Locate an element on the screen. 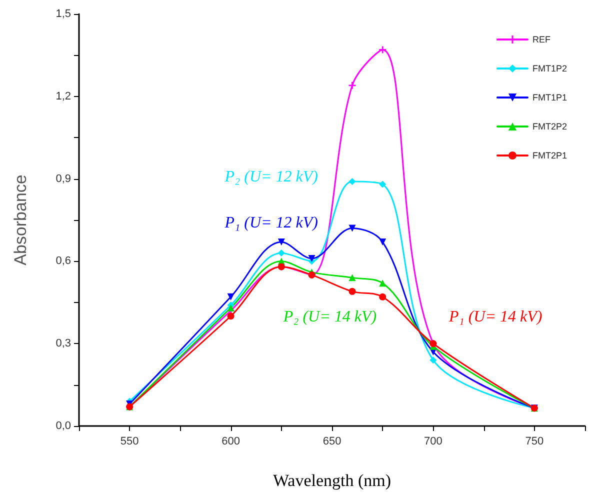 This screenshot has width=590, height=495. legend-label: FMT2P1 is located at coordinates (550, 155).